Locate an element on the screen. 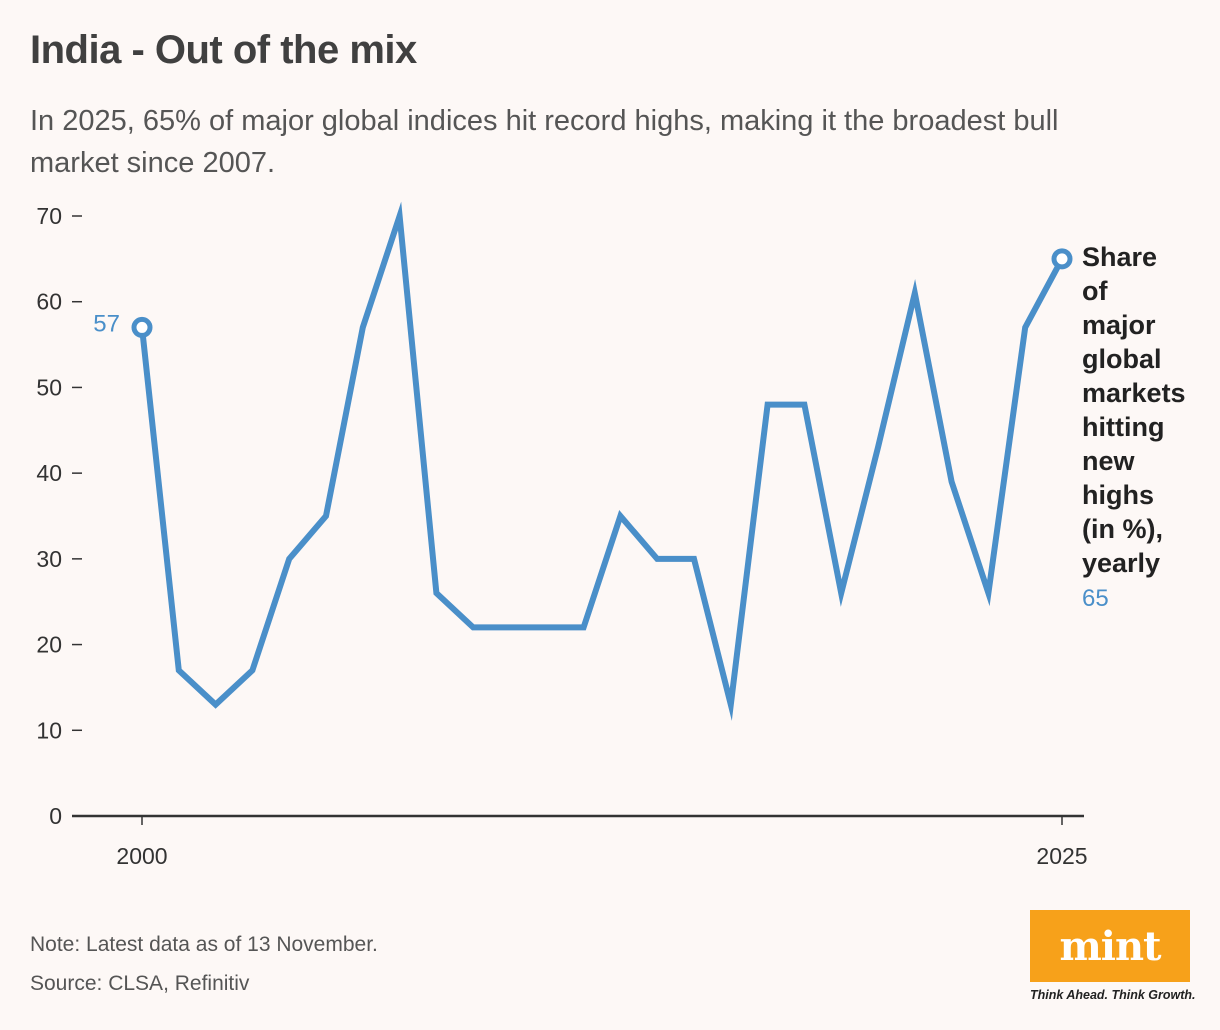  mint-logo: mint is located at coordinates (1110, 946).